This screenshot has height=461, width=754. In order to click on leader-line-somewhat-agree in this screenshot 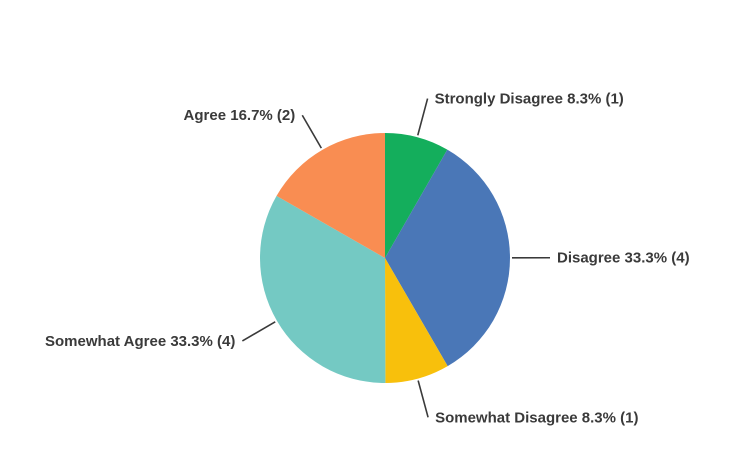, I will do `click(258, 331)`.